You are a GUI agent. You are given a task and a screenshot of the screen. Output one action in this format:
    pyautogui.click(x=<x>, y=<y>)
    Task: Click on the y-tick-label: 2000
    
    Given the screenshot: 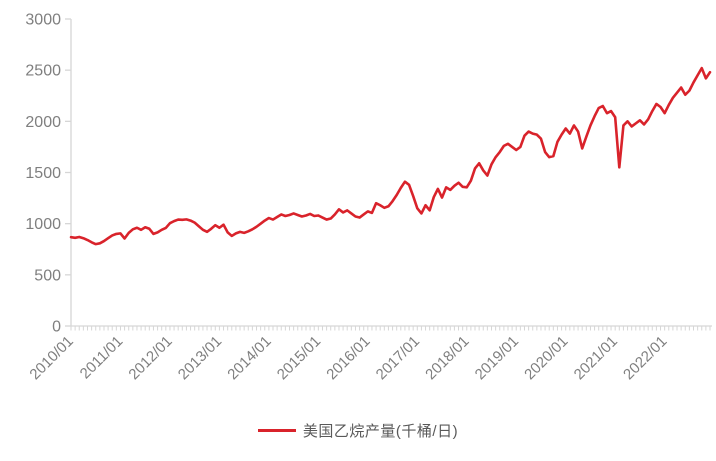 What is the action you would take?
    pyautogui.click(x=43, y=122)
    